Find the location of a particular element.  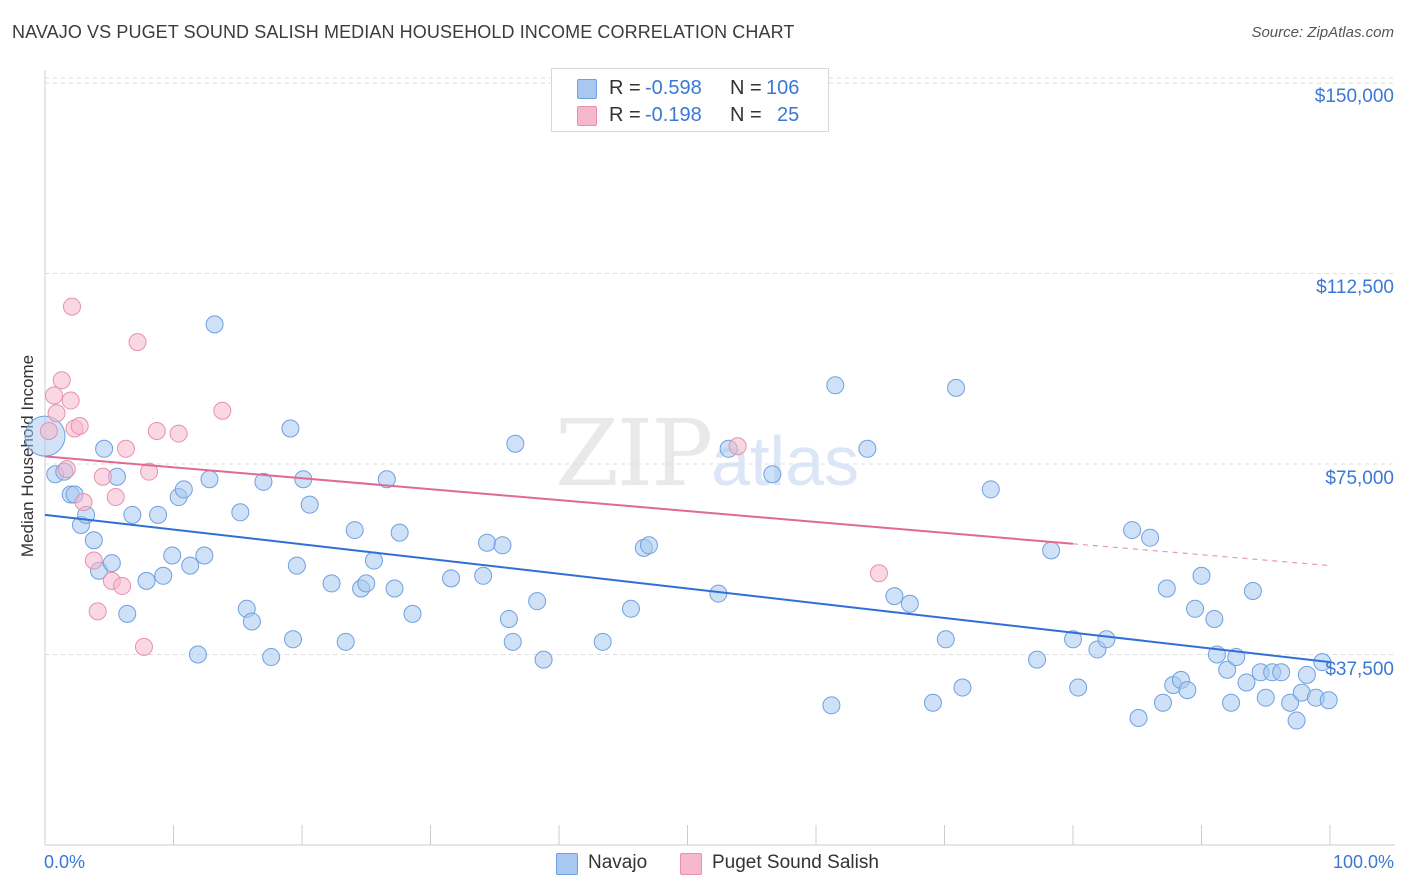

legend-n-label: N = is located at coordinates (746, 88).